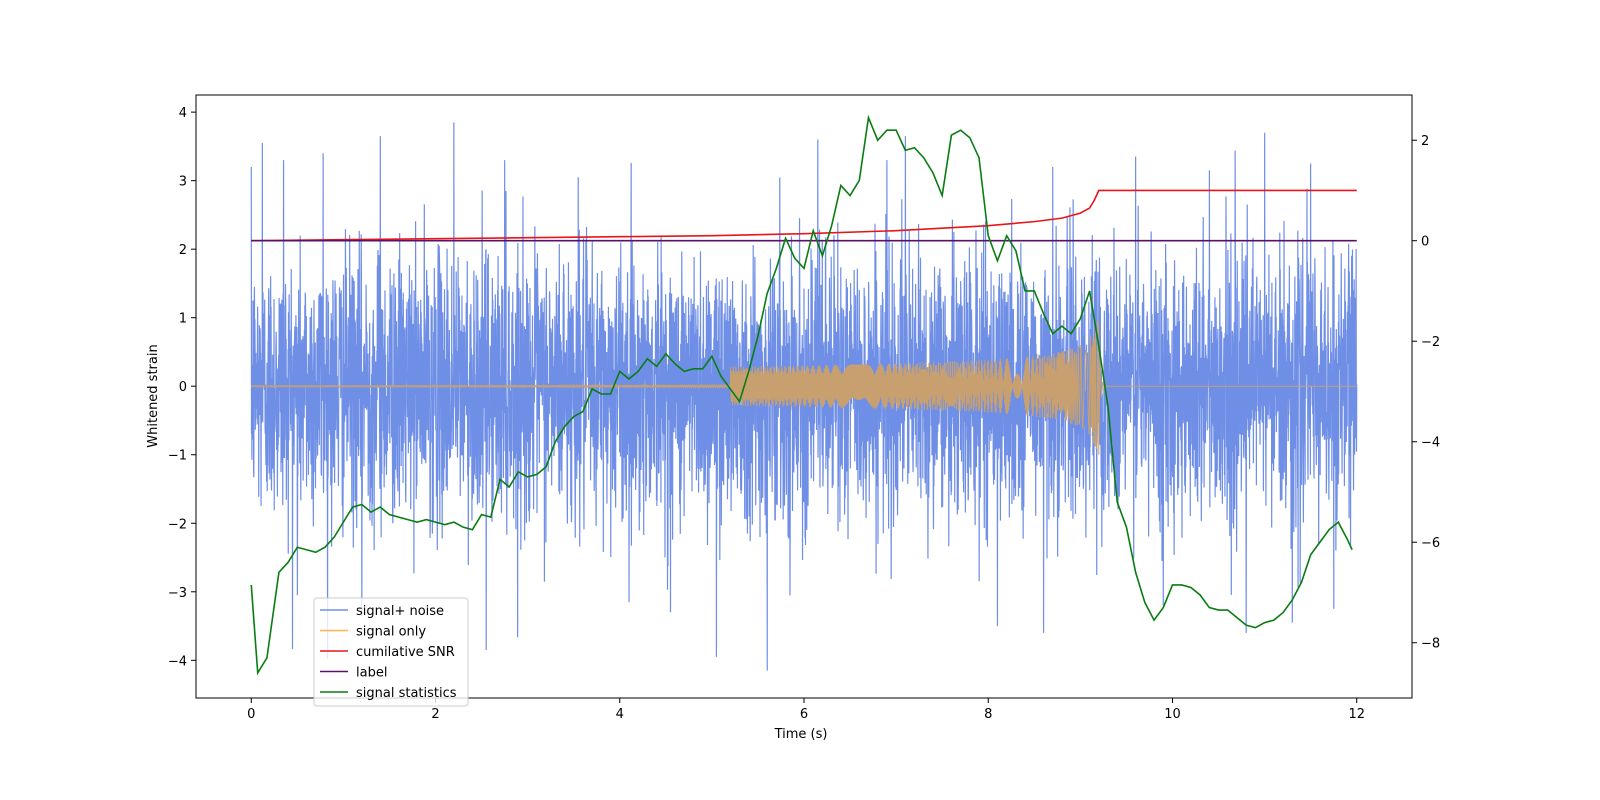  What do you see at coordinates (391, 632) in the screenshot?
I see `legend-entry: signal only` at bounding box center [391, 632].